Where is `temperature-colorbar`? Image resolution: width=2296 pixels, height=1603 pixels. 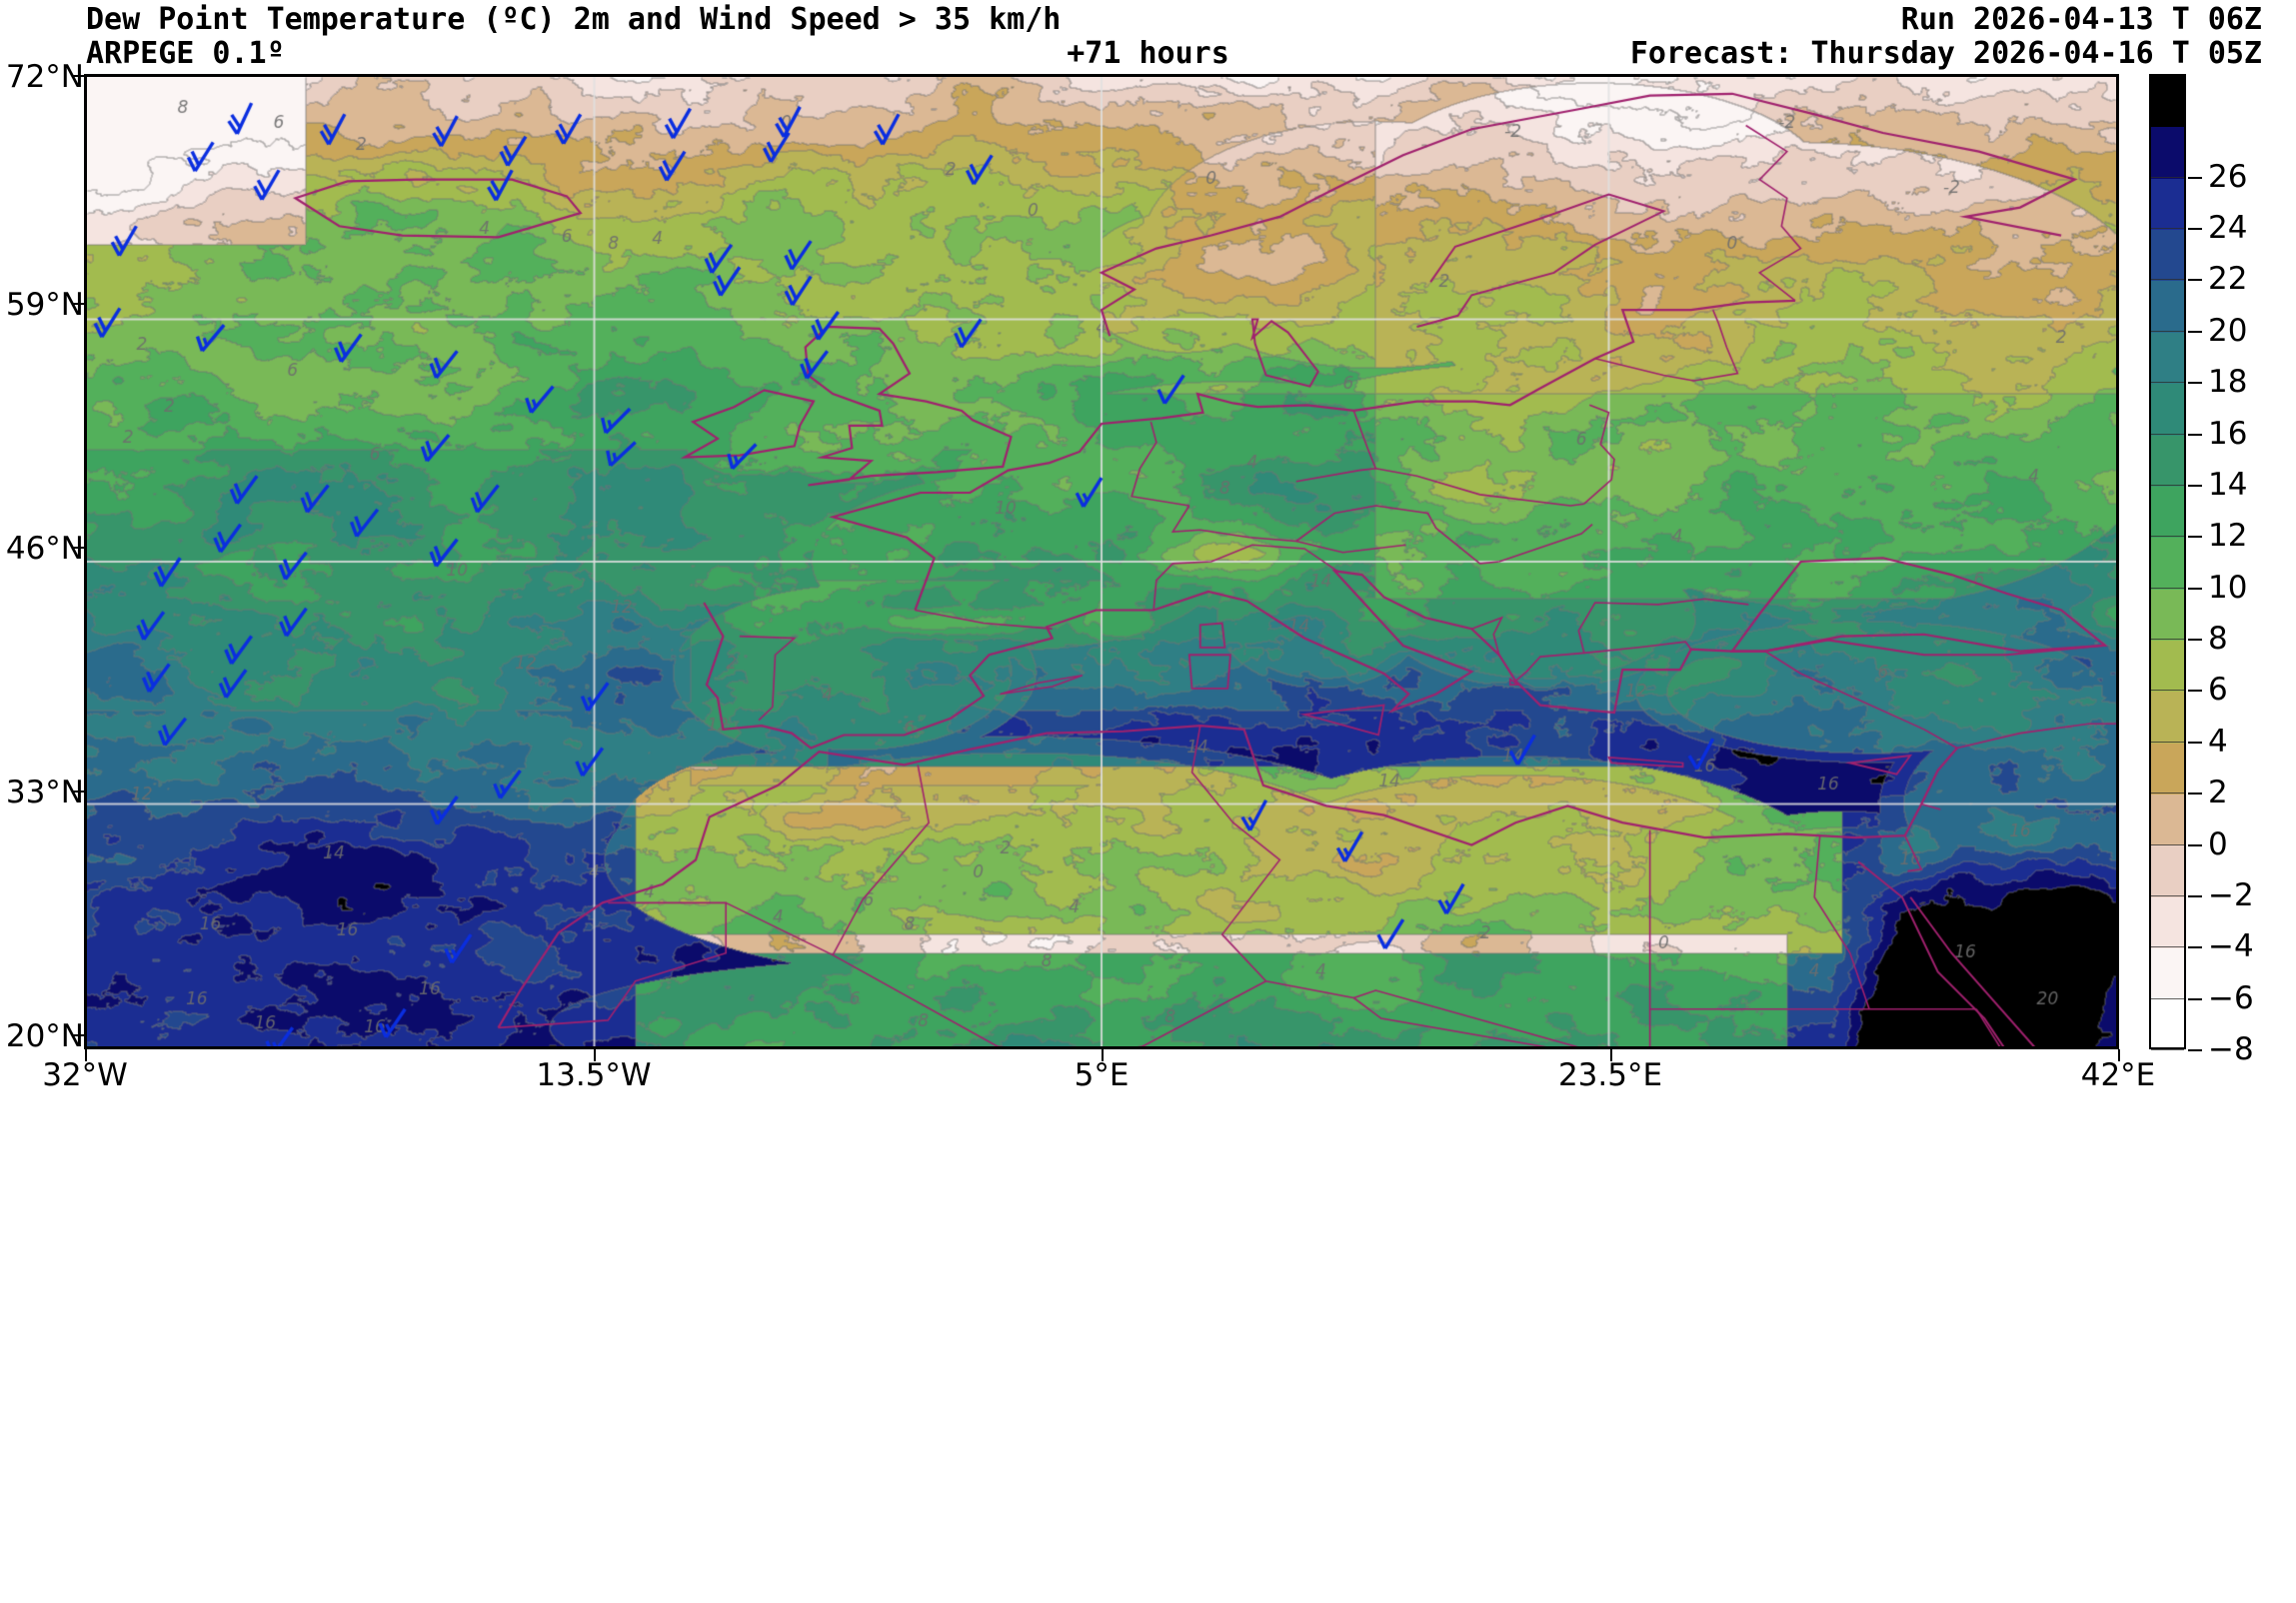
temperature-colorbar is located at coordinates (2168, 561).